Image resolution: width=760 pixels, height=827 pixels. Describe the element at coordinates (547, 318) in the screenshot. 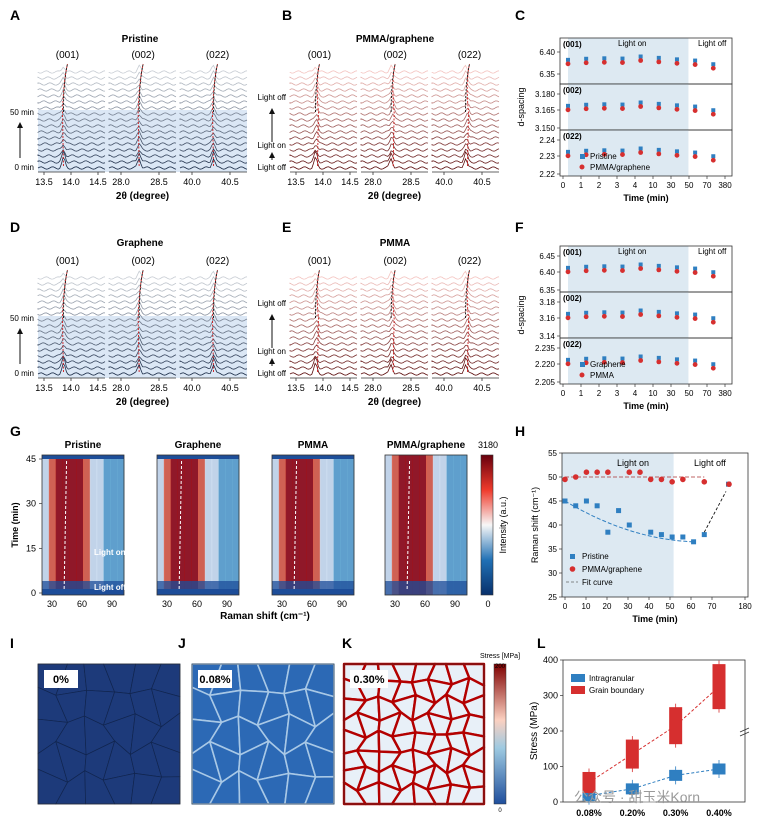

I see `y-tick-label: 3.16` at that location.